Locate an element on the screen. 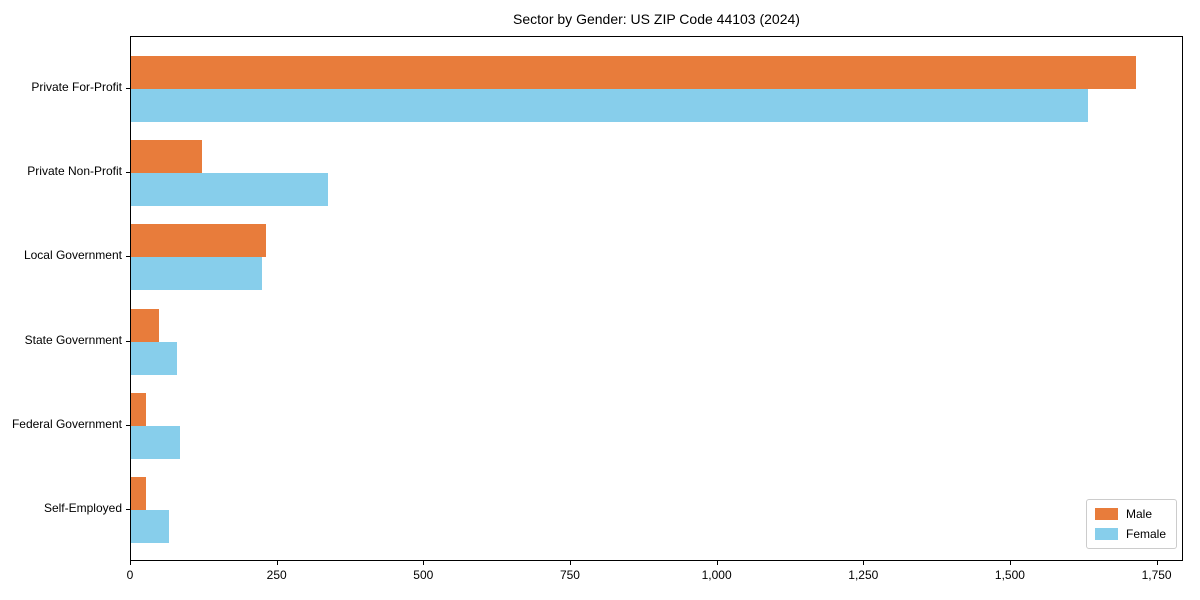  male-color-swatch is located at coordinates (1106, 514).